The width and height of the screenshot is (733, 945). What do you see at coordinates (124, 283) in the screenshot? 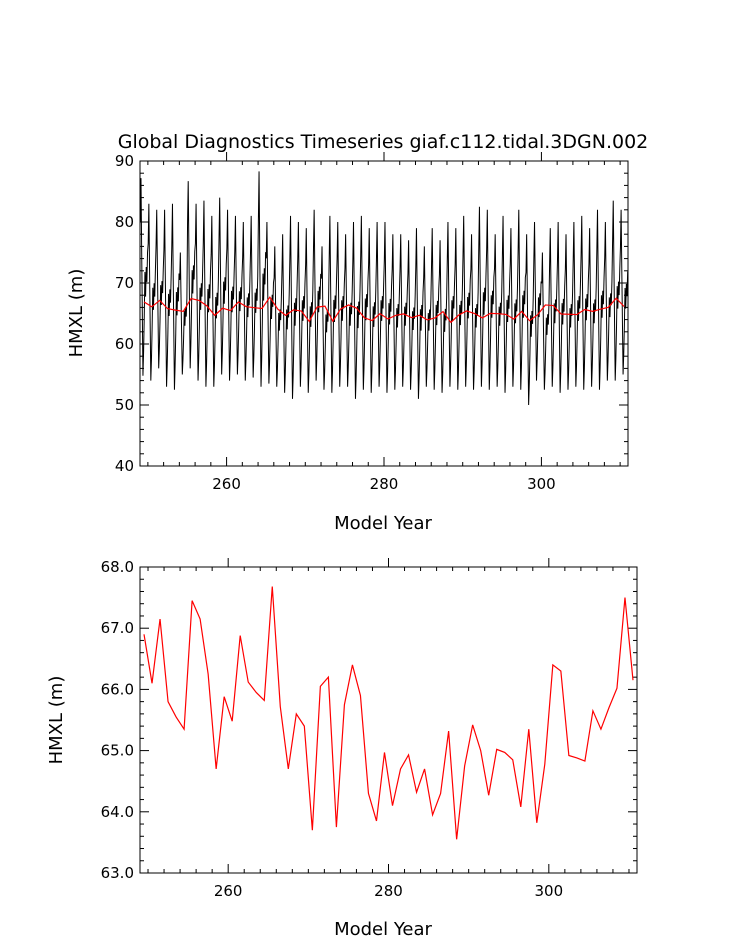
I see `y-tick-label: 70` at bounding box center [124, 283].